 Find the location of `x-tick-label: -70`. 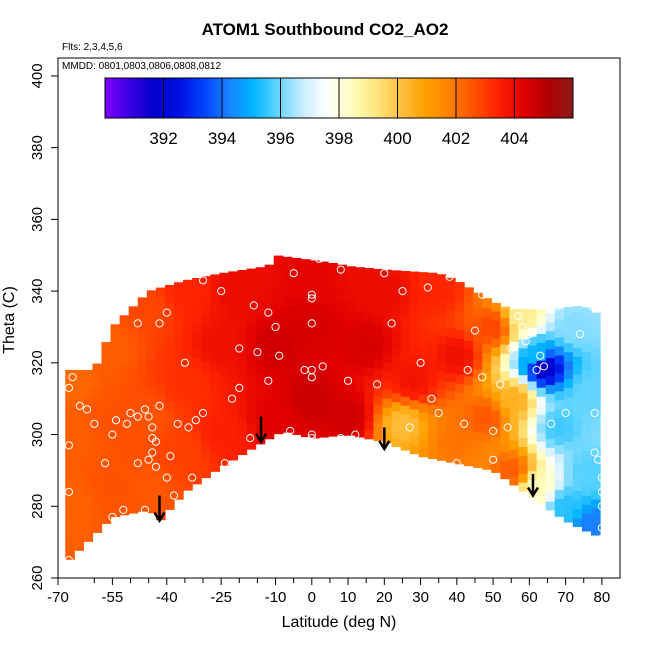

x-tick-label: -70 is located at coordinates (58, 597).